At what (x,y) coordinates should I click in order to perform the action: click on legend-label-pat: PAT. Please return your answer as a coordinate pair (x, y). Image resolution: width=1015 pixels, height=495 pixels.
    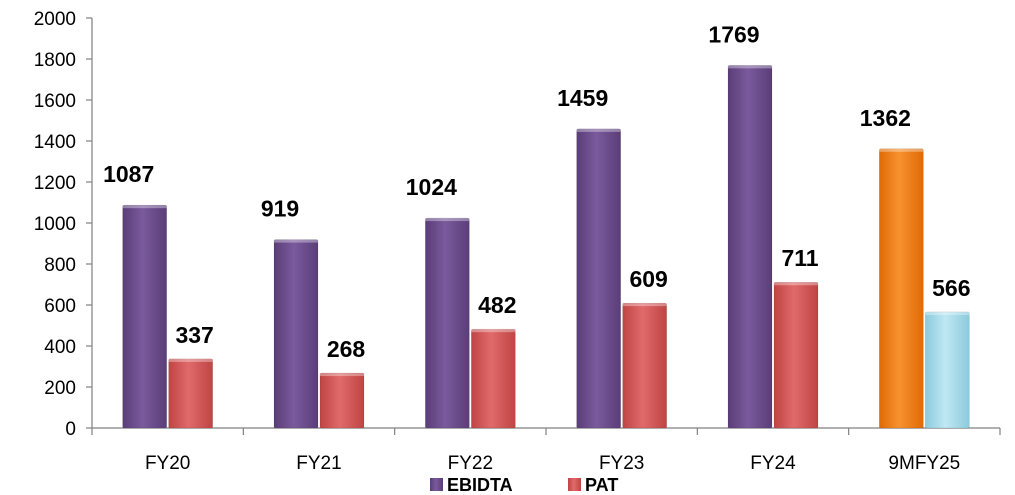
    Looking at the image, I should click on (601, 485).